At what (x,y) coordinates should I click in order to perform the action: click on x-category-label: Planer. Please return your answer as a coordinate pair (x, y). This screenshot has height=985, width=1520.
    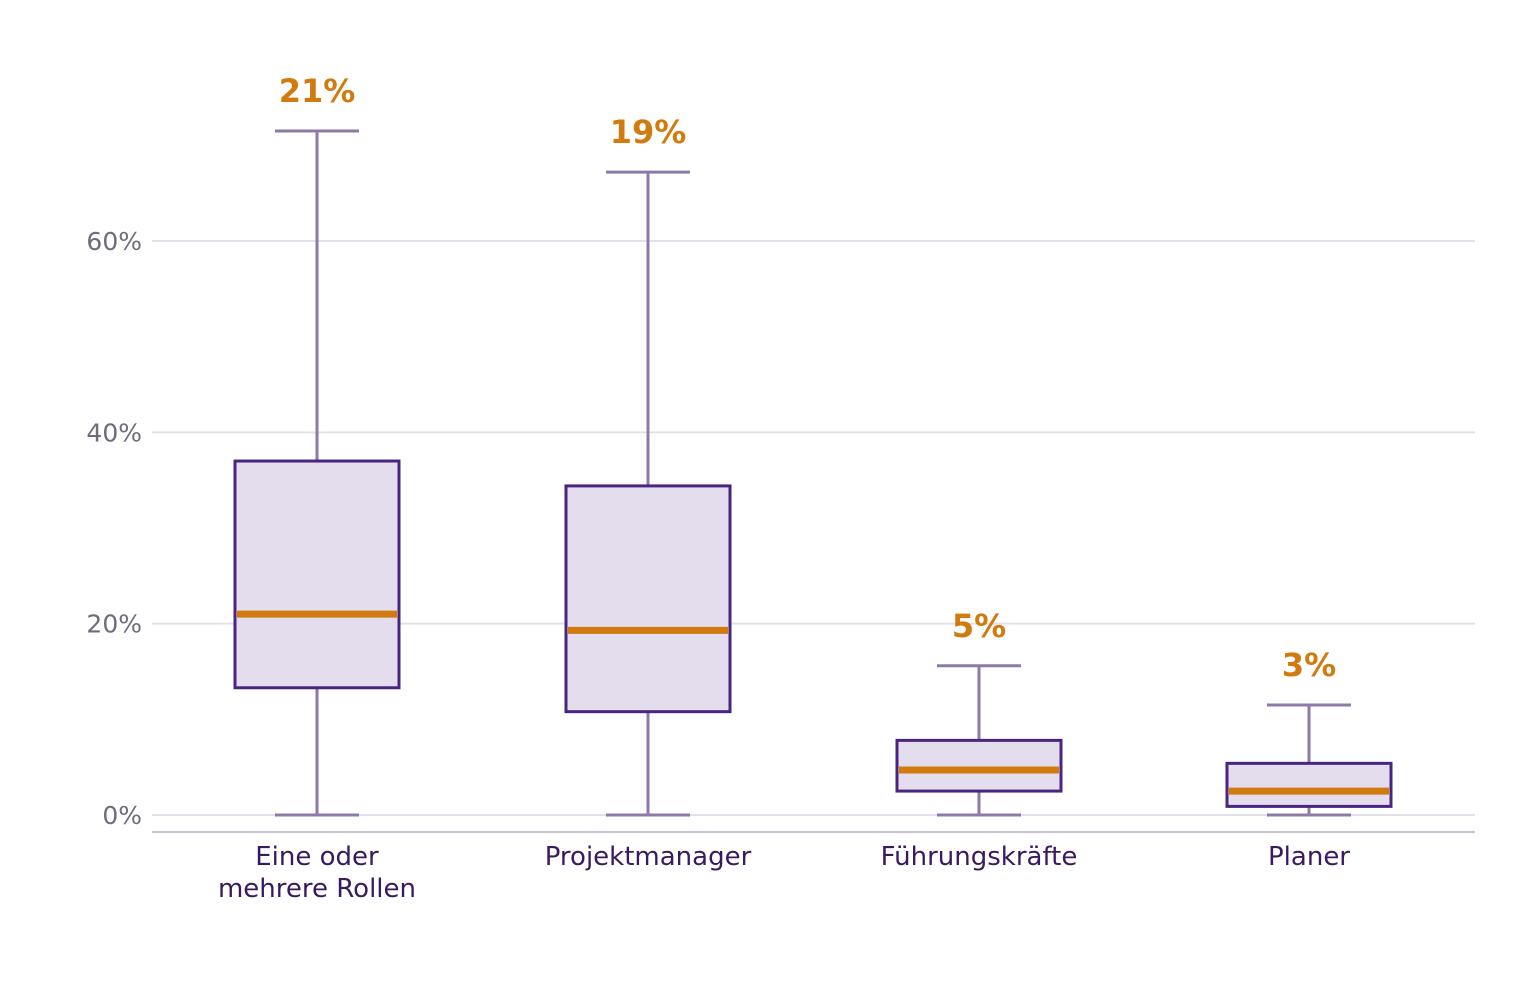
    Looking at the image, I should click on (1309, 857).